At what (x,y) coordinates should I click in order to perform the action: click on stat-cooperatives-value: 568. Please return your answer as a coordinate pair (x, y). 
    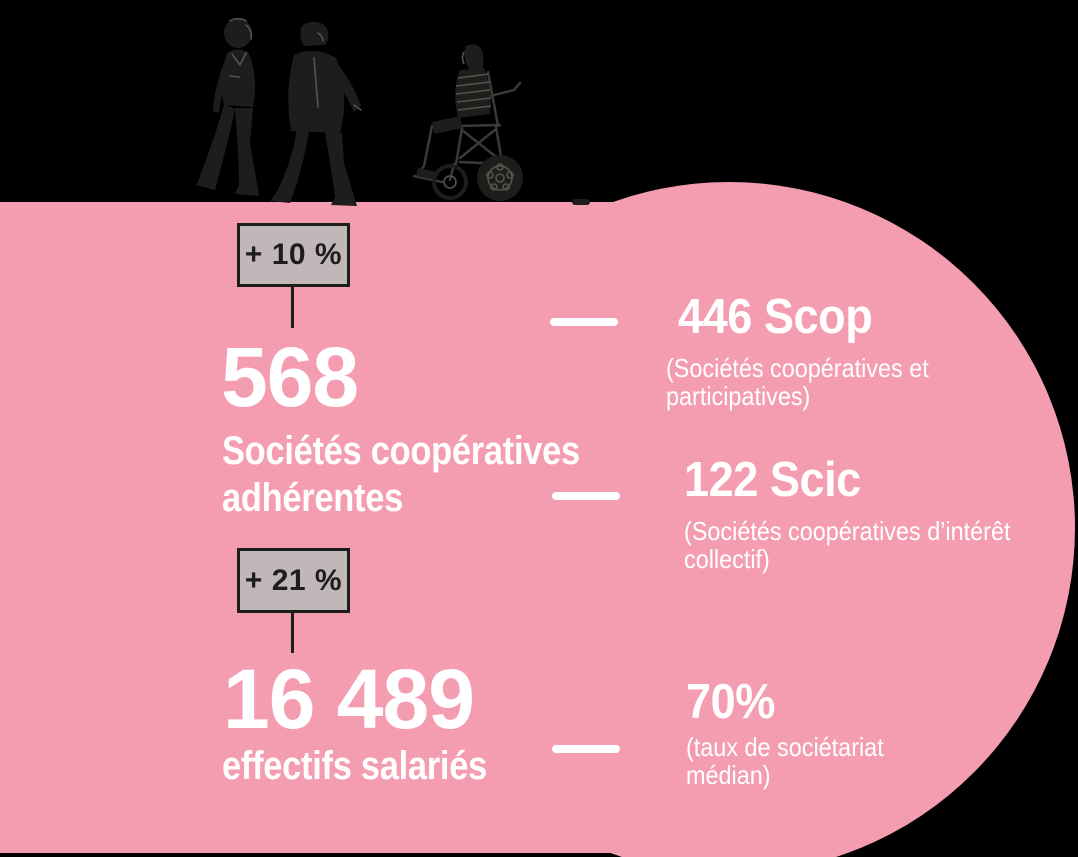
    Looking at the image, I should click on (290, 377).